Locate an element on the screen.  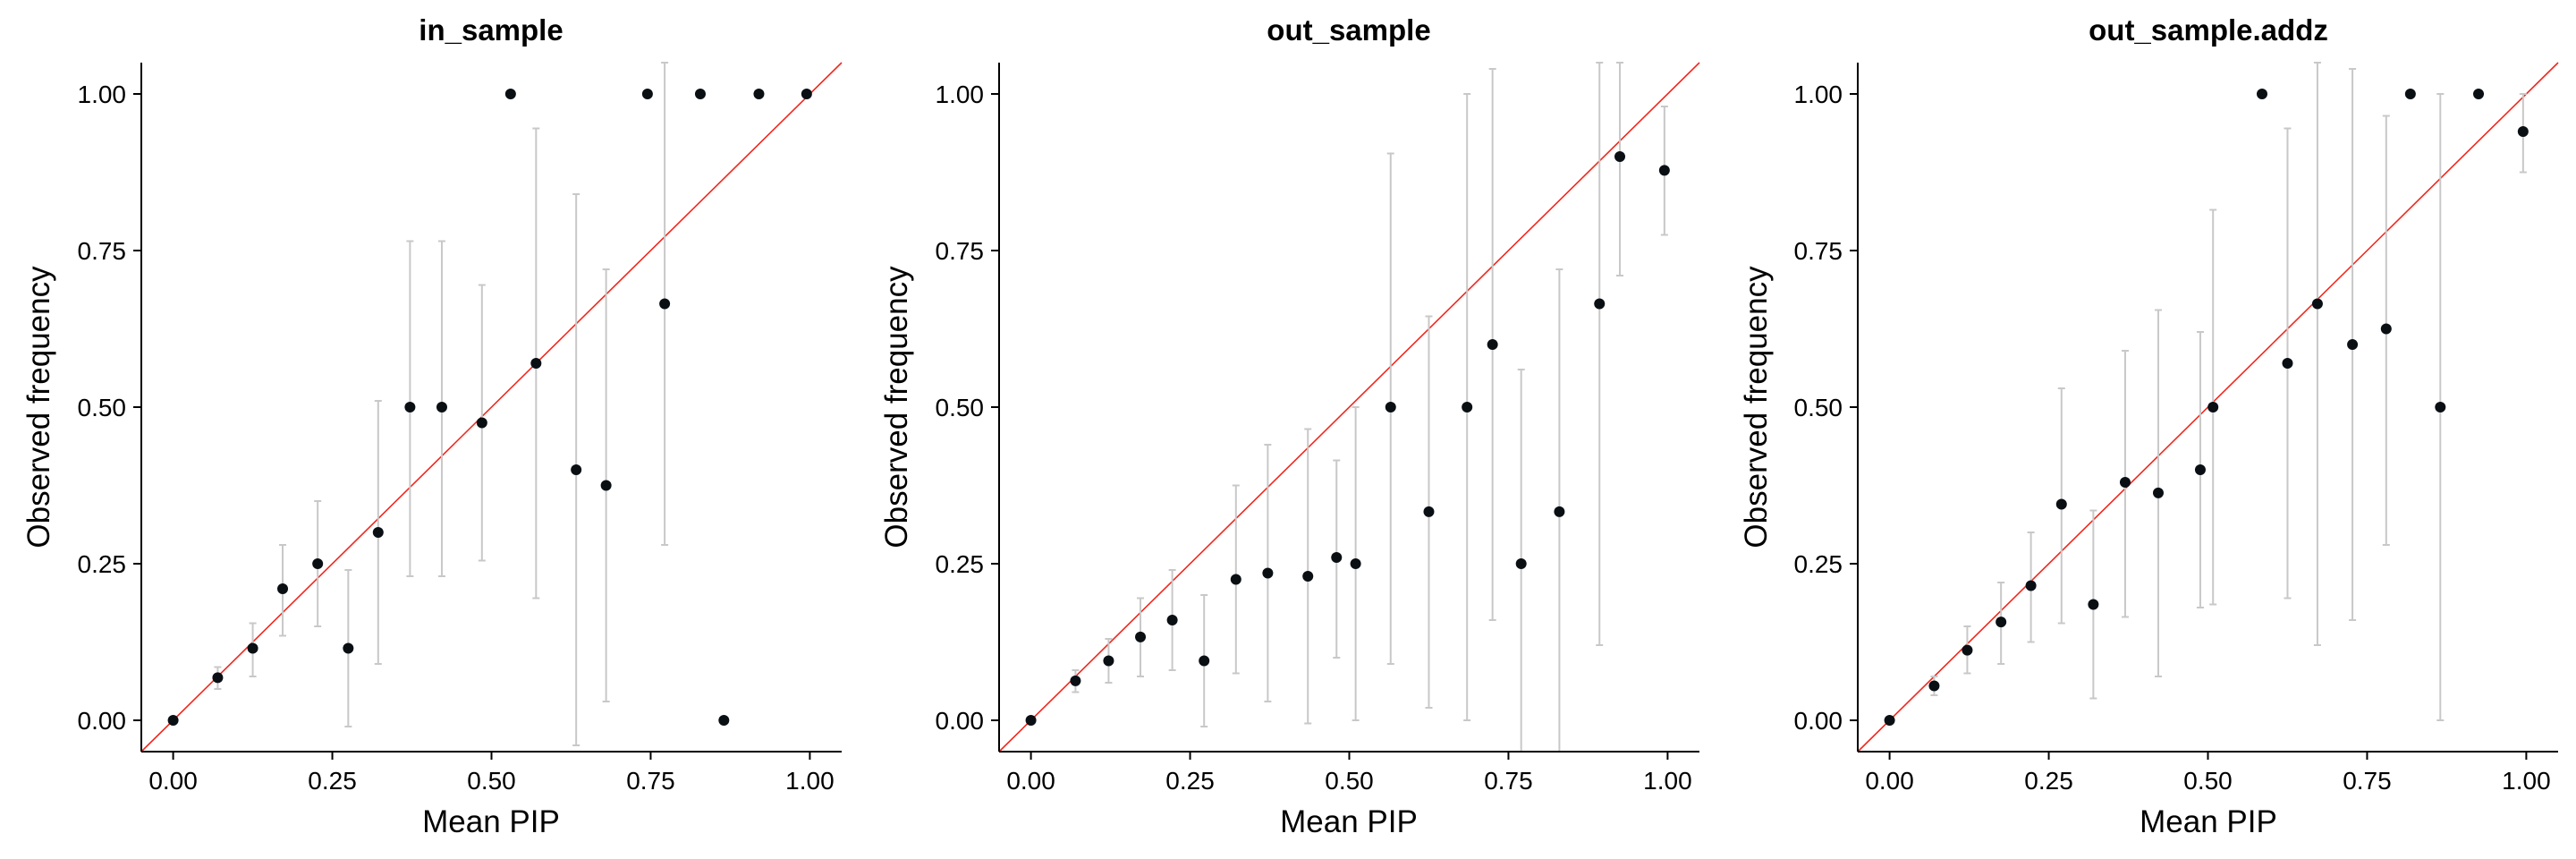
panel-title: out_sample is located at coordinates (1348, 30).